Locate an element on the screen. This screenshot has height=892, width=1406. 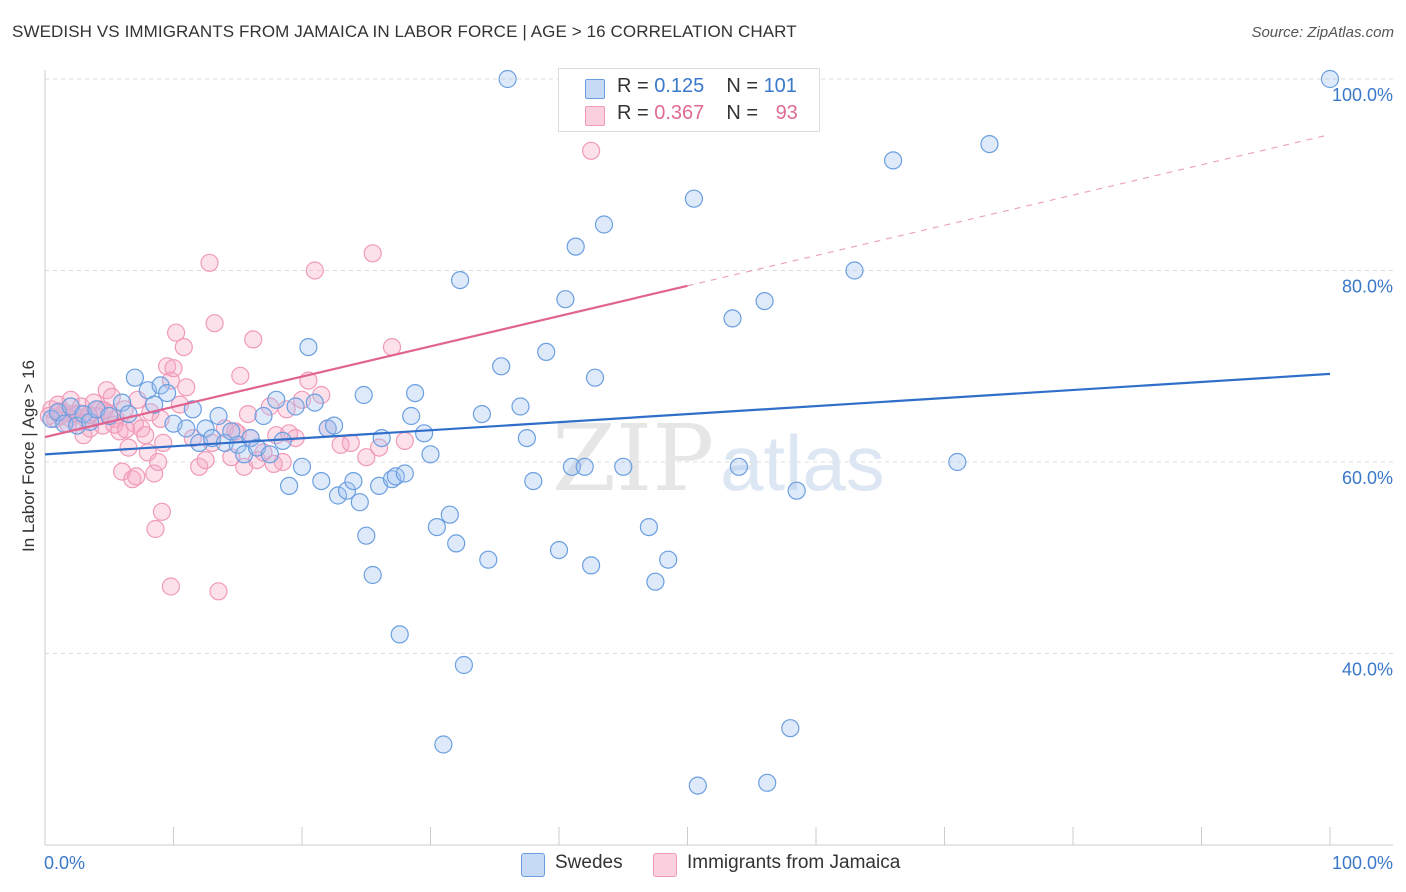
x-tick-label-end: 100.0% is located at coordinates (1362, 863).